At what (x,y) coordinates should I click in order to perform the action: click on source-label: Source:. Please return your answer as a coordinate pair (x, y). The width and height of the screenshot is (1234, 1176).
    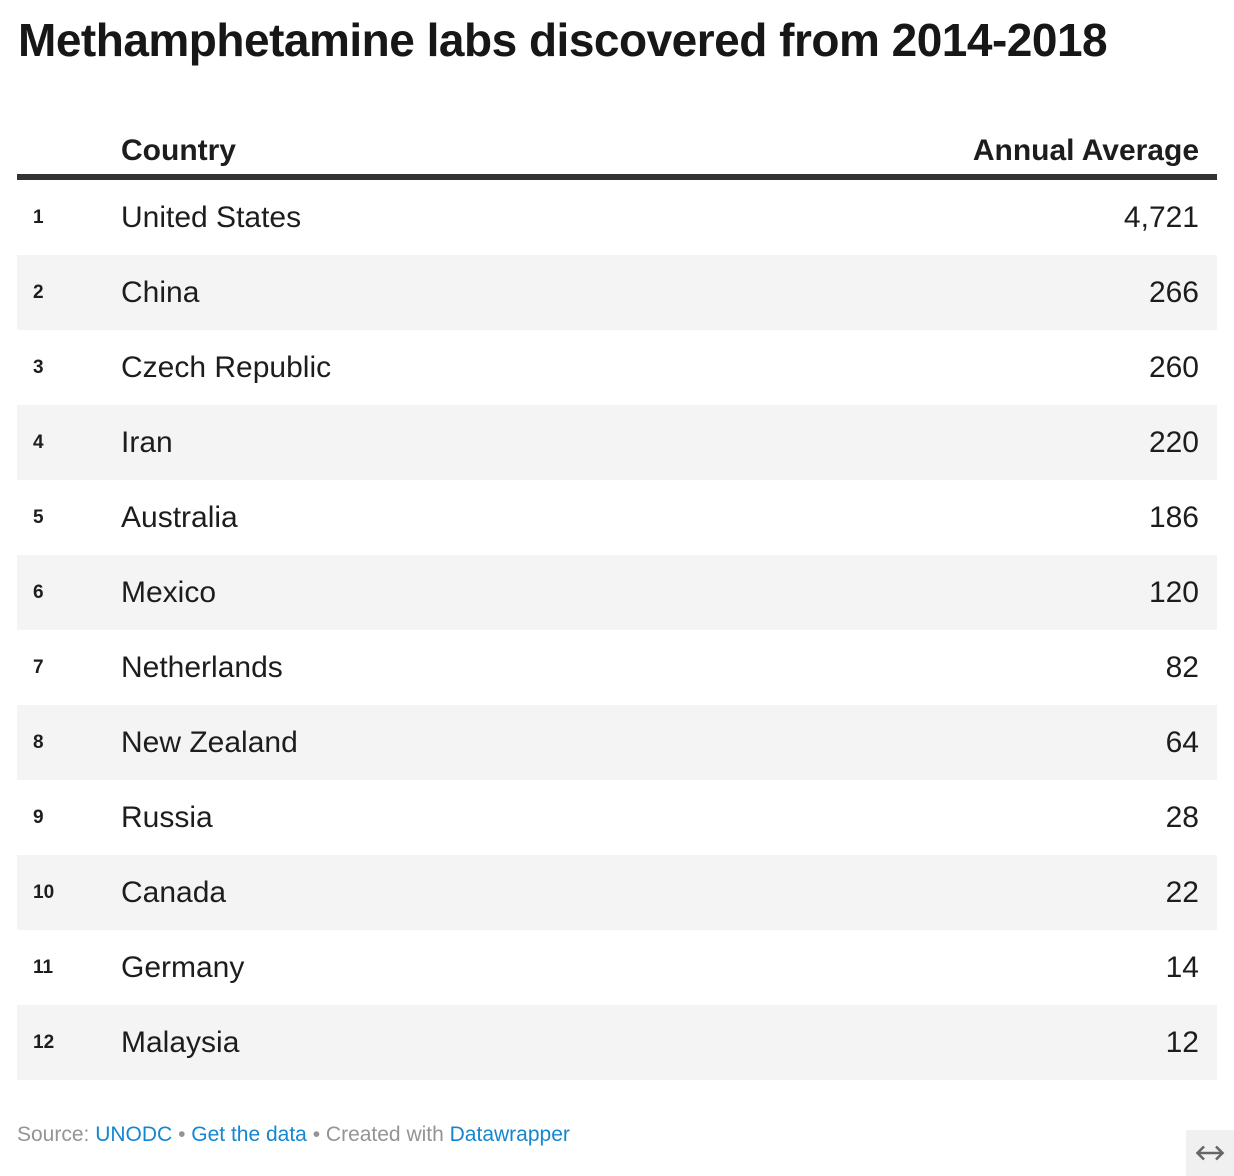
    Looking at the image, I should click on (53, 1134).